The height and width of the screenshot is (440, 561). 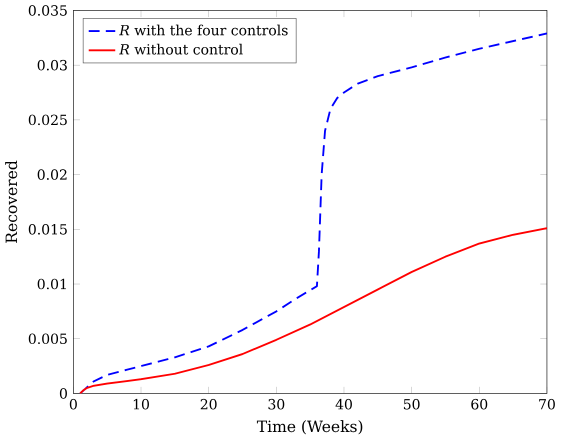 I want to click on y-tick-label: 0.02, so click(x=52, y=175).